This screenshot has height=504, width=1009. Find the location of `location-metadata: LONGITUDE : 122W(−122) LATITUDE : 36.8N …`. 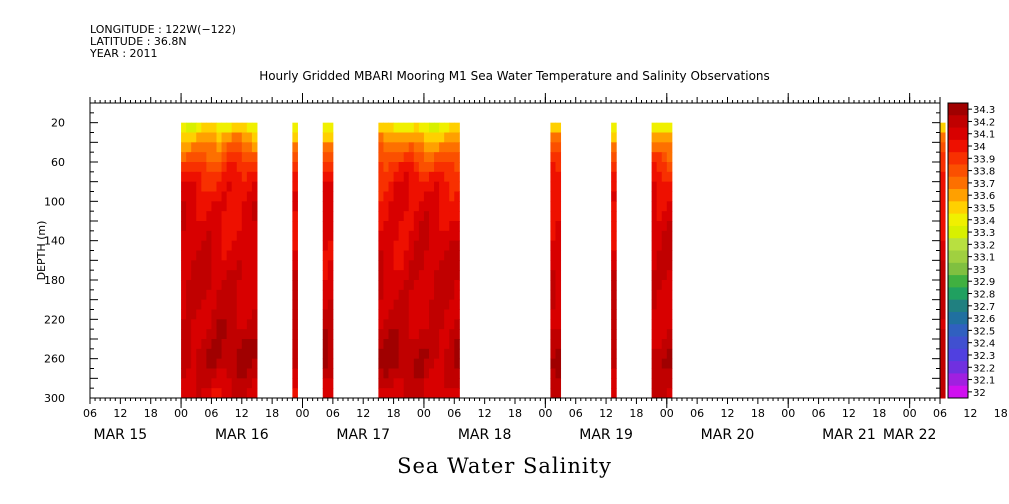

location-metadata: LONGITUDE : 122W(−122) LATITUDE : 36.8N … is located at coordinates (163, 42).